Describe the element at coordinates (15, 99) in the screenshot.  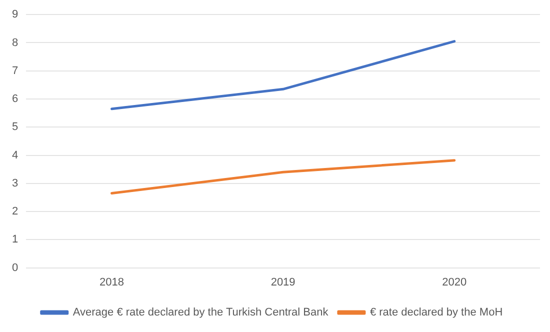
I see `y-tick-label: 6` at that location.